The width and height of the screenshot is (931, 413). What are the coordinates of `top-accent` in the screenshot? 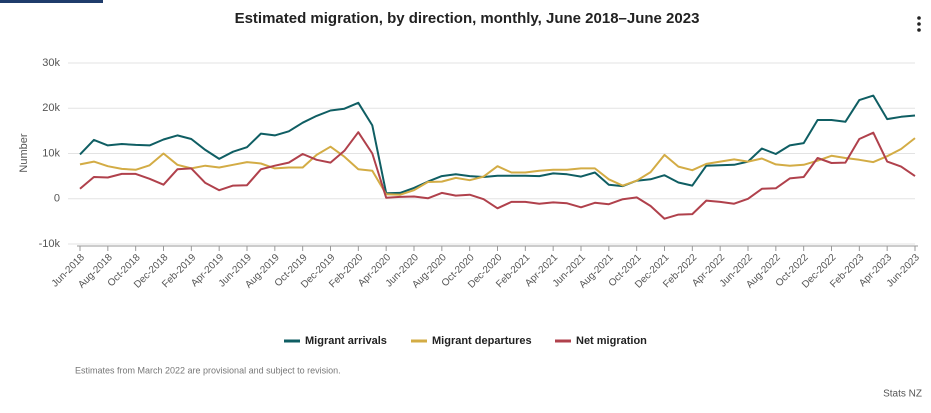 It's located at (51, 1).